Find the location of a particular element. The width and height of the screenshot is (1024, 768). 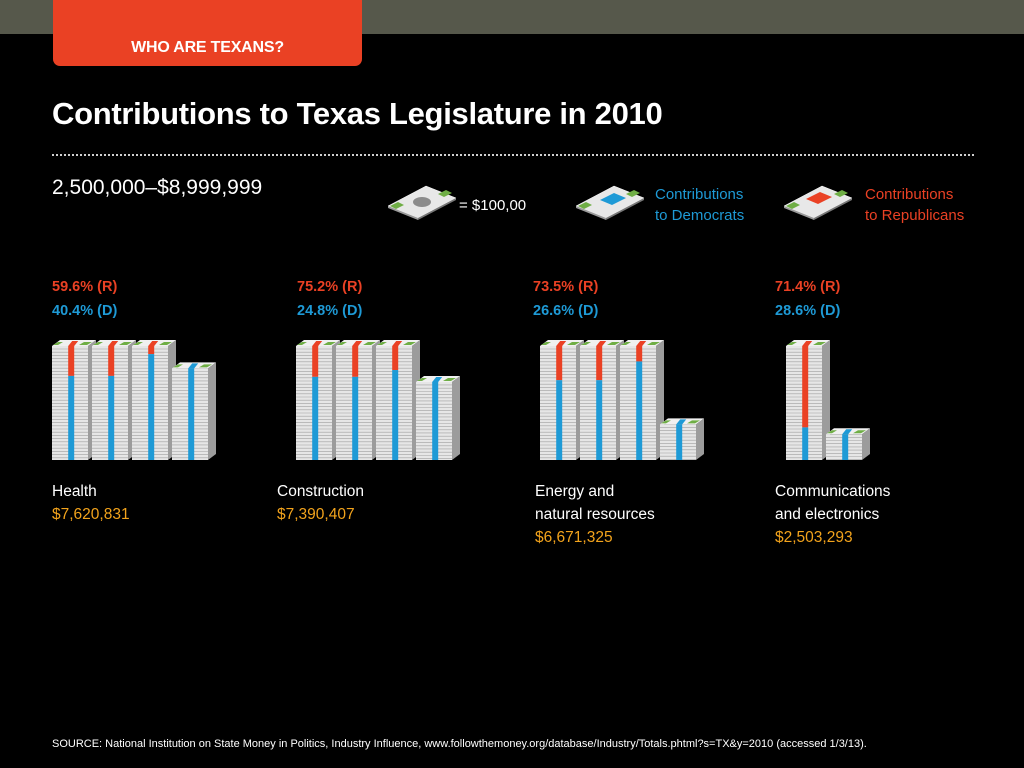

legend-dem-line2: to Democrats is located at coordinates (700, 215).